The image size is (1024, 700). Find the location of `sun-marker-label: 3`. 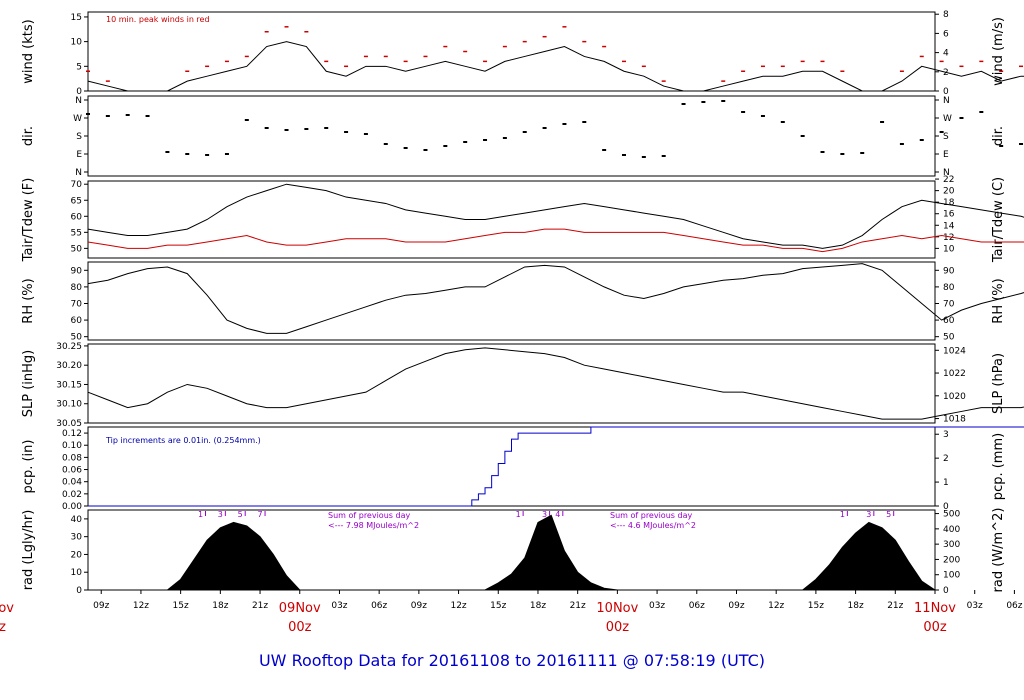

sun-marker-label: 3 is located at coordinates (220, 514).